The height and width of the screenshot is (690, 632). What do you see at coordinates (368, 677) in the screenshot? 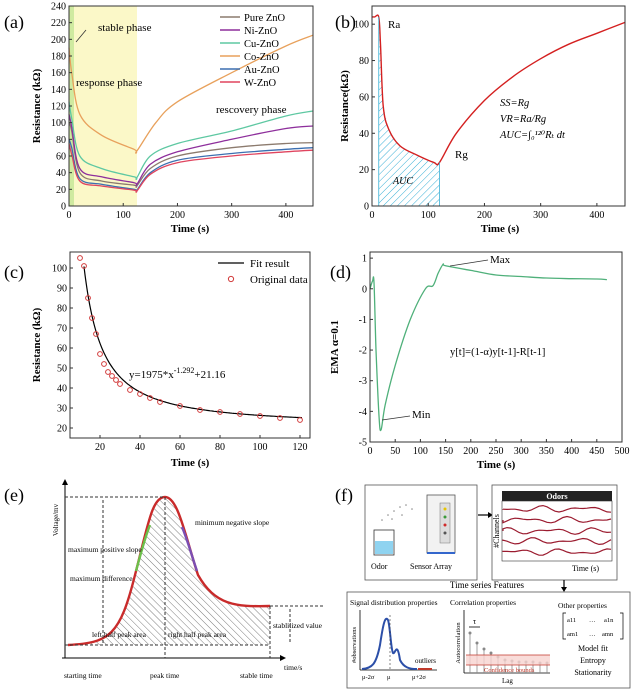
I see `tick-mu-minus: μ-2σ` at bounding box center [368, 677].